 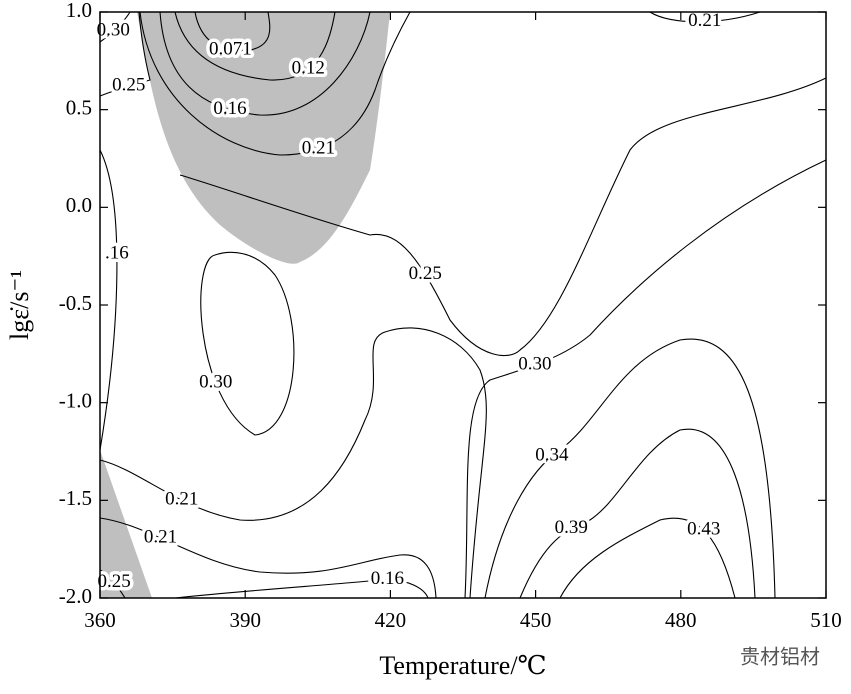 I want to click on y-tick-label: -2.0, so click(x=75, y=596).